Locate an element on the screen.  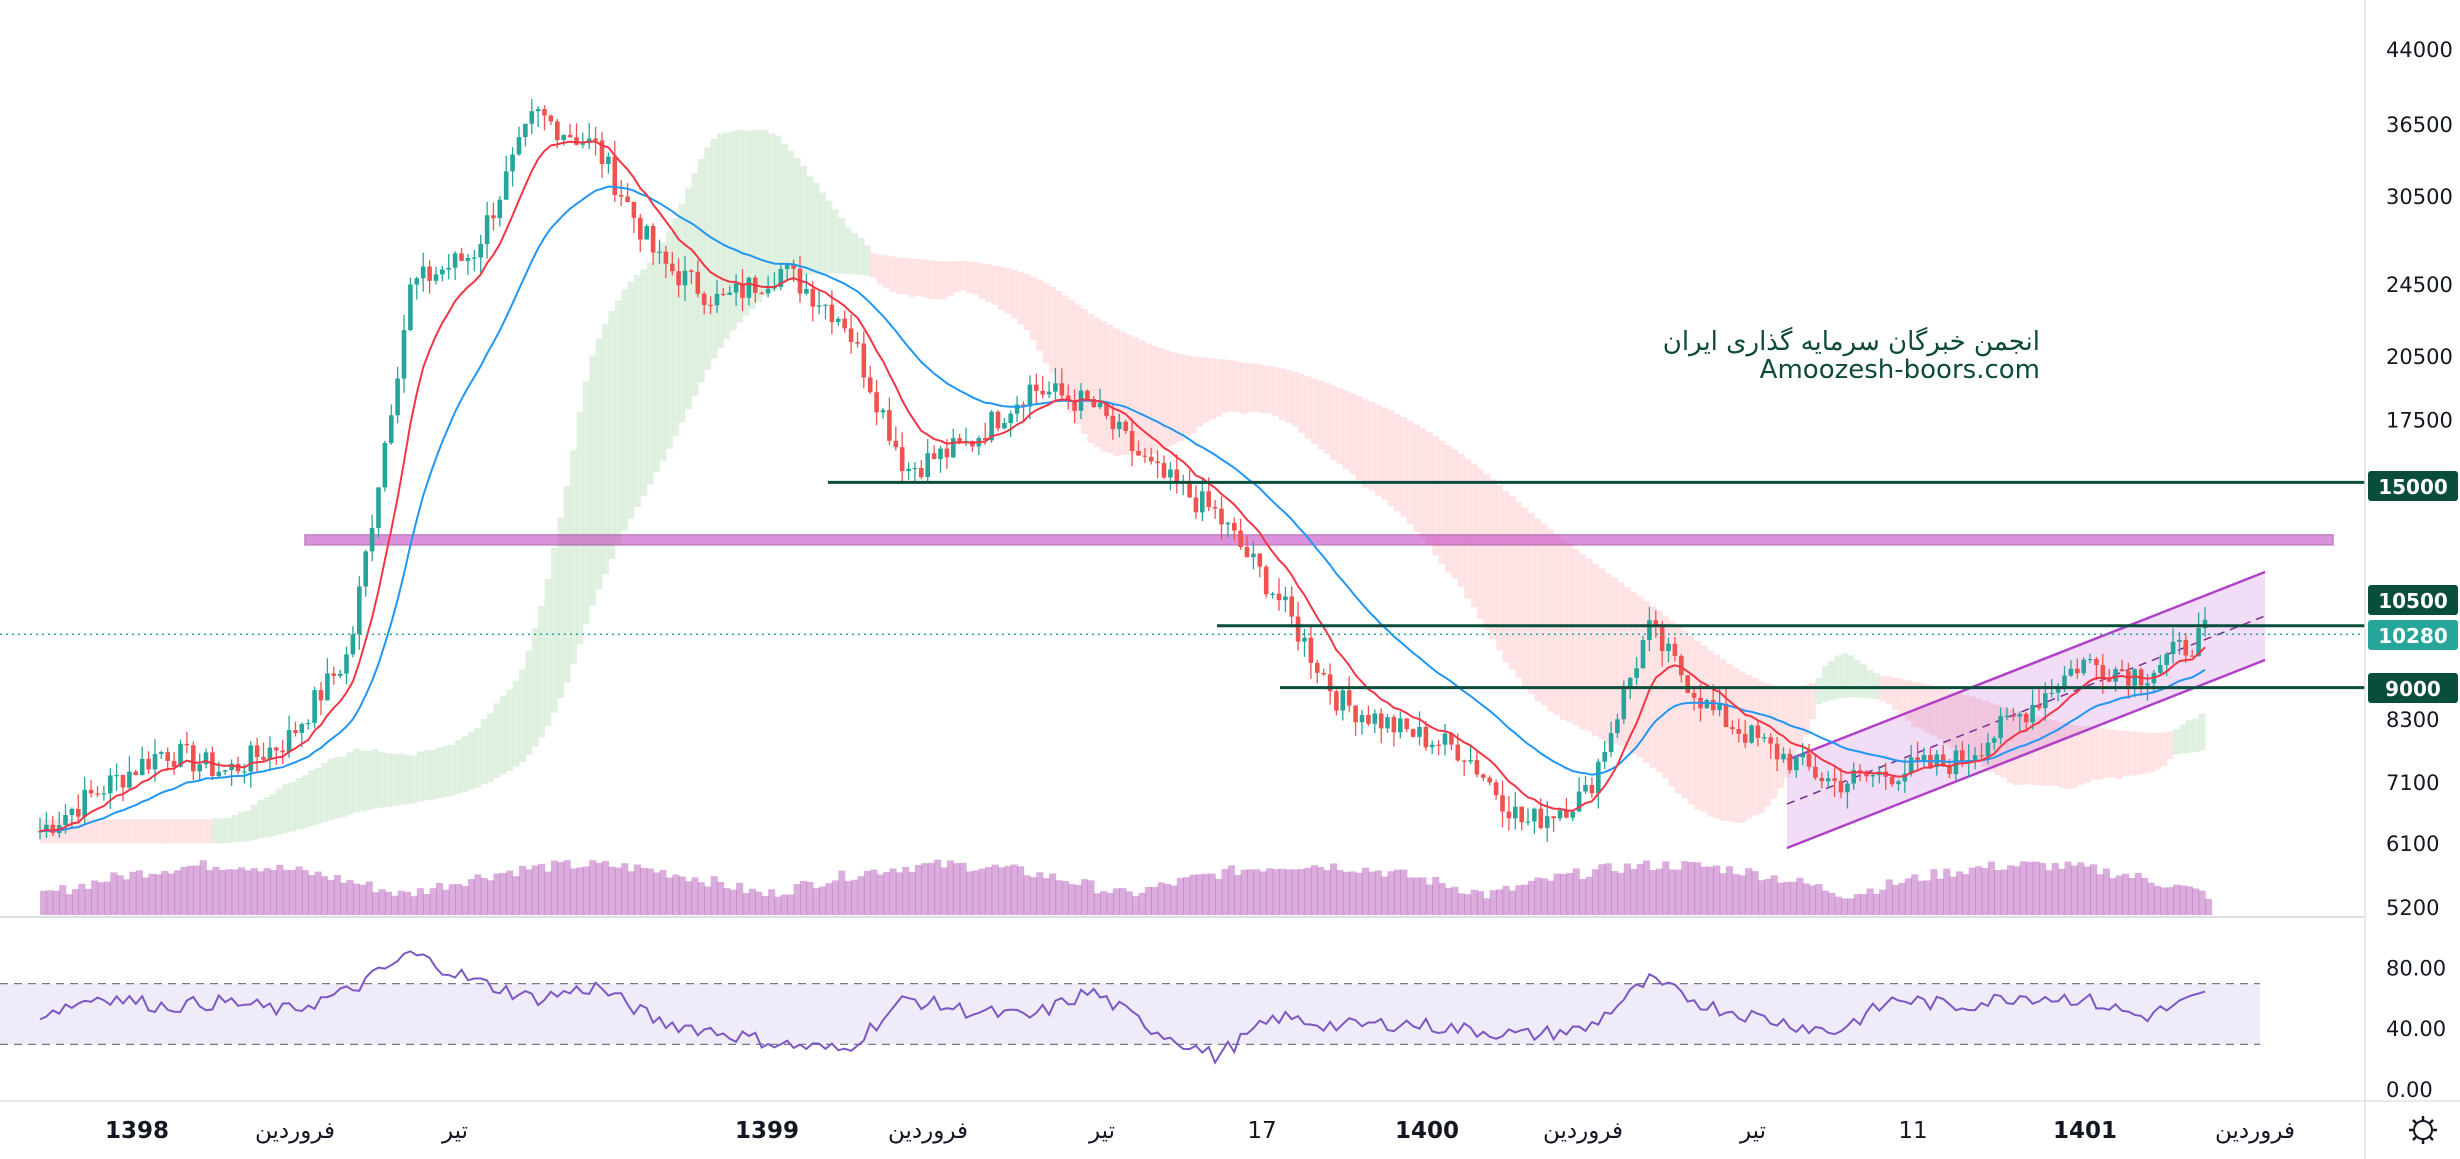
time-tick-label: تیر is located at coordinates (454, 1131).